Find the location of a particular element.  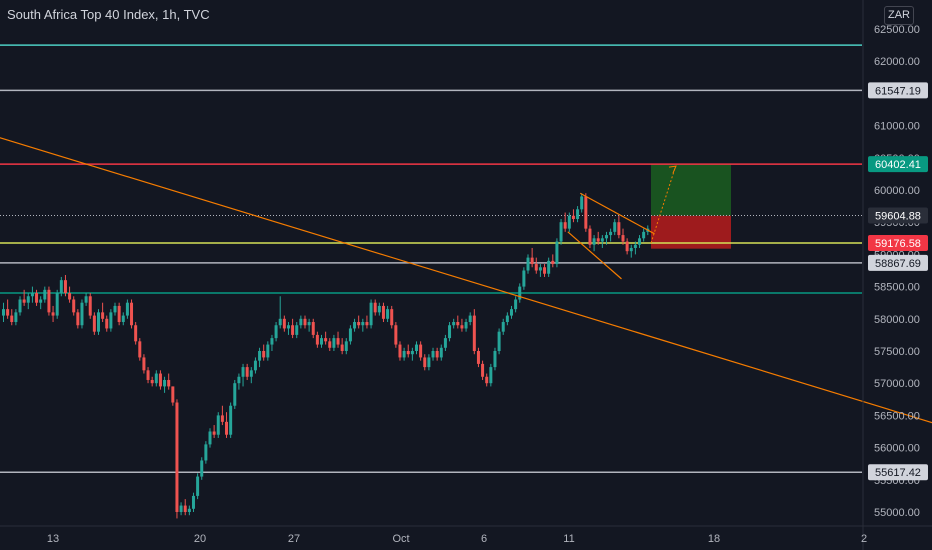

time-tick-label: Oct is located at coordinates (400, 539).